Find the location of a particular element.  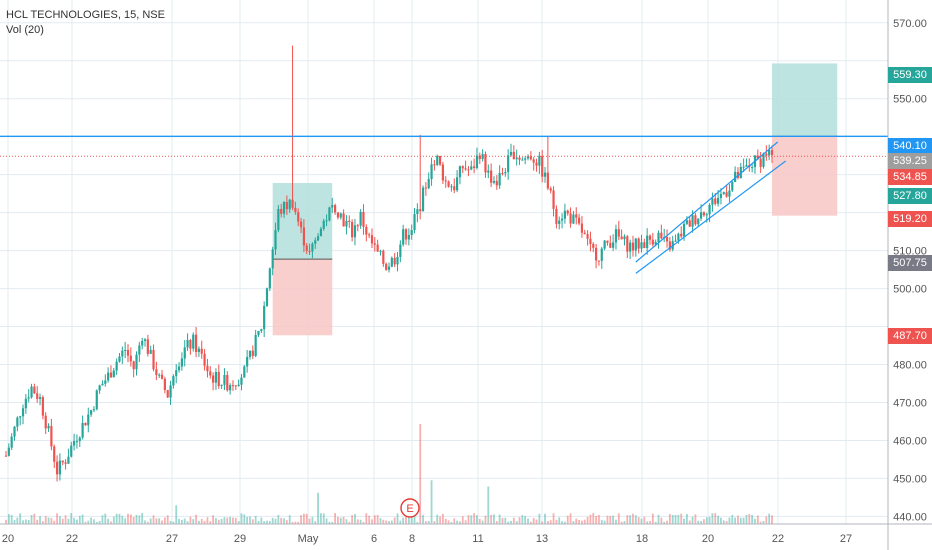

price-tag: 519.20 is located at coordinates (910, 219).